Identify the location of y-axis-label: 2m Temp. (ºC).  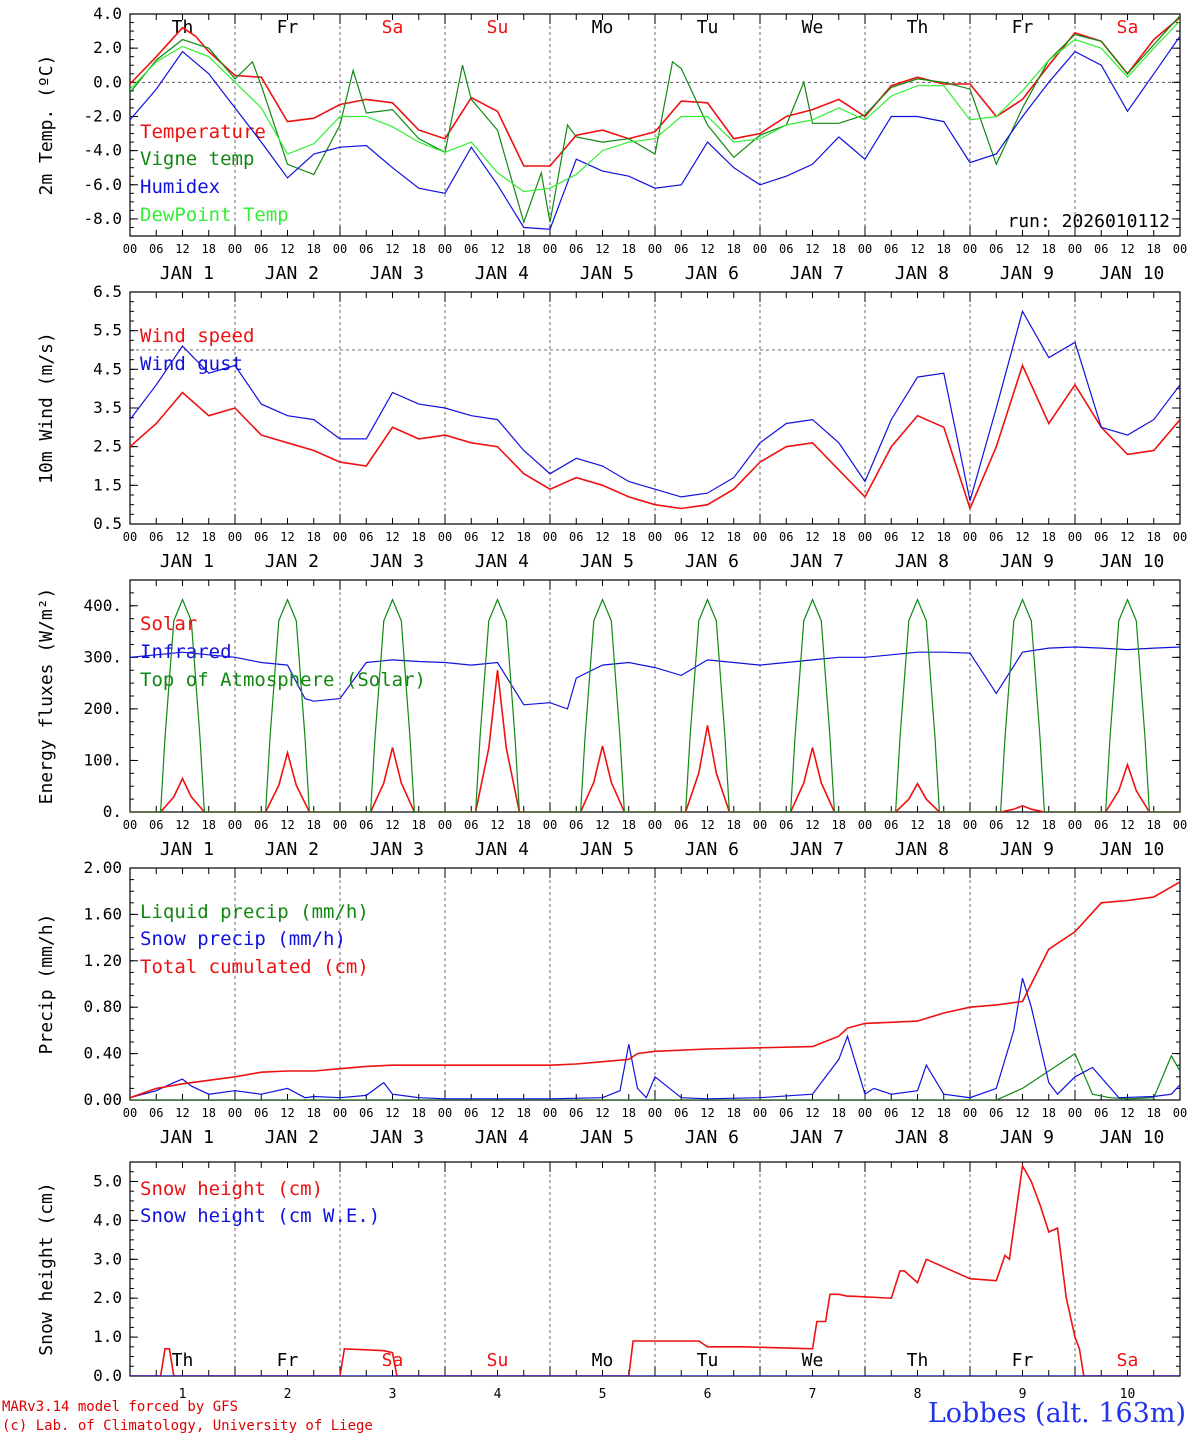
(46, 125).